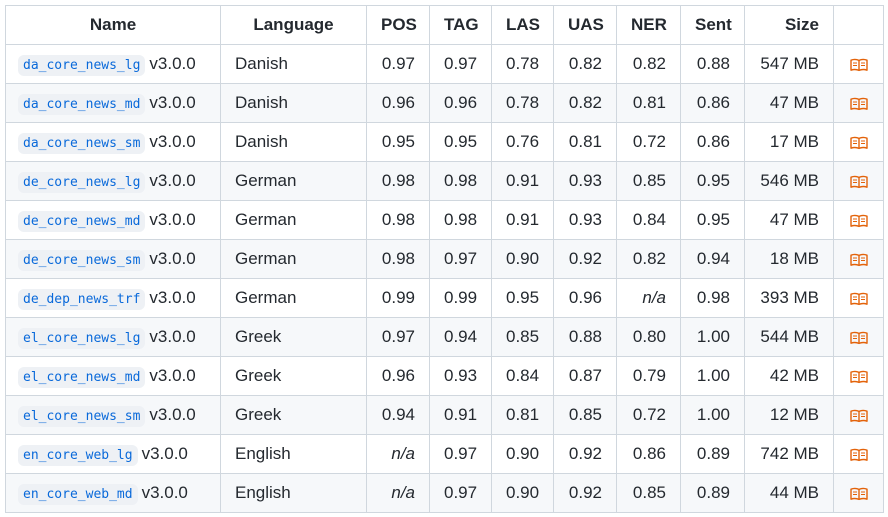 This screenshot has height=517, width=888. What do you see at coordinates (648, 103) in the screenshot?
I see `ner-cell: 0.81` at bounding box center [648, 103].